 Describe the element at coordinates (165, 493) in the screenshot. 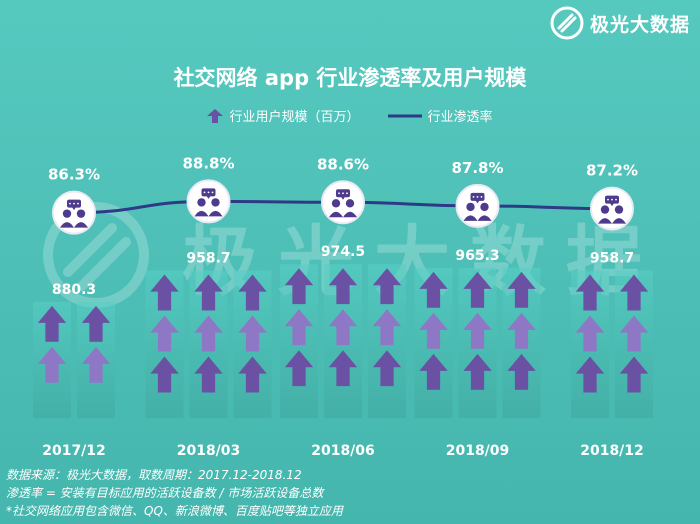

I see `footnote-definition: 渗透率 = 安装有目标应用的活跃设备数 / 市场活跃设备总数` at that location.